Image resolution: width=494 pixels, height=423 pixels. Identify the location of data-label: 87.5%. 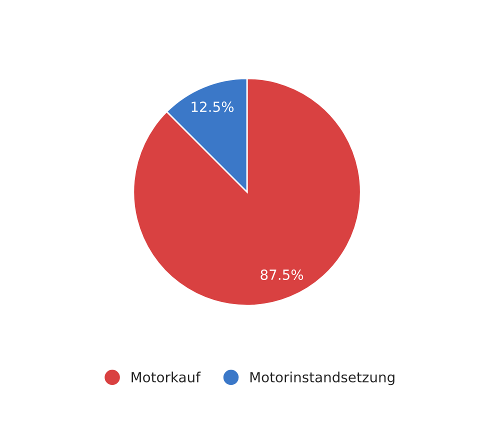
(282, 274).